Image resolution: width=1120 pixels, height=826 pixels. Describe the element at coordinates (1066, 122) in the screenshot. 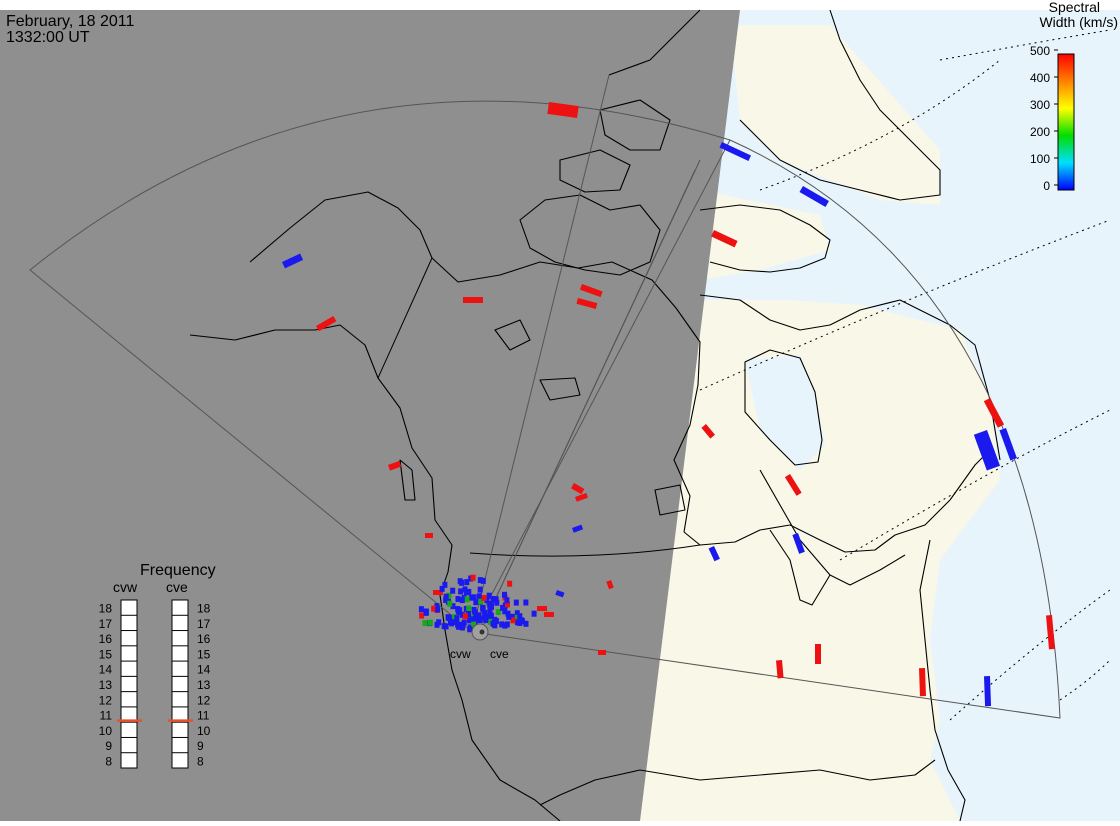

I see `colorbar-scale` at that location.